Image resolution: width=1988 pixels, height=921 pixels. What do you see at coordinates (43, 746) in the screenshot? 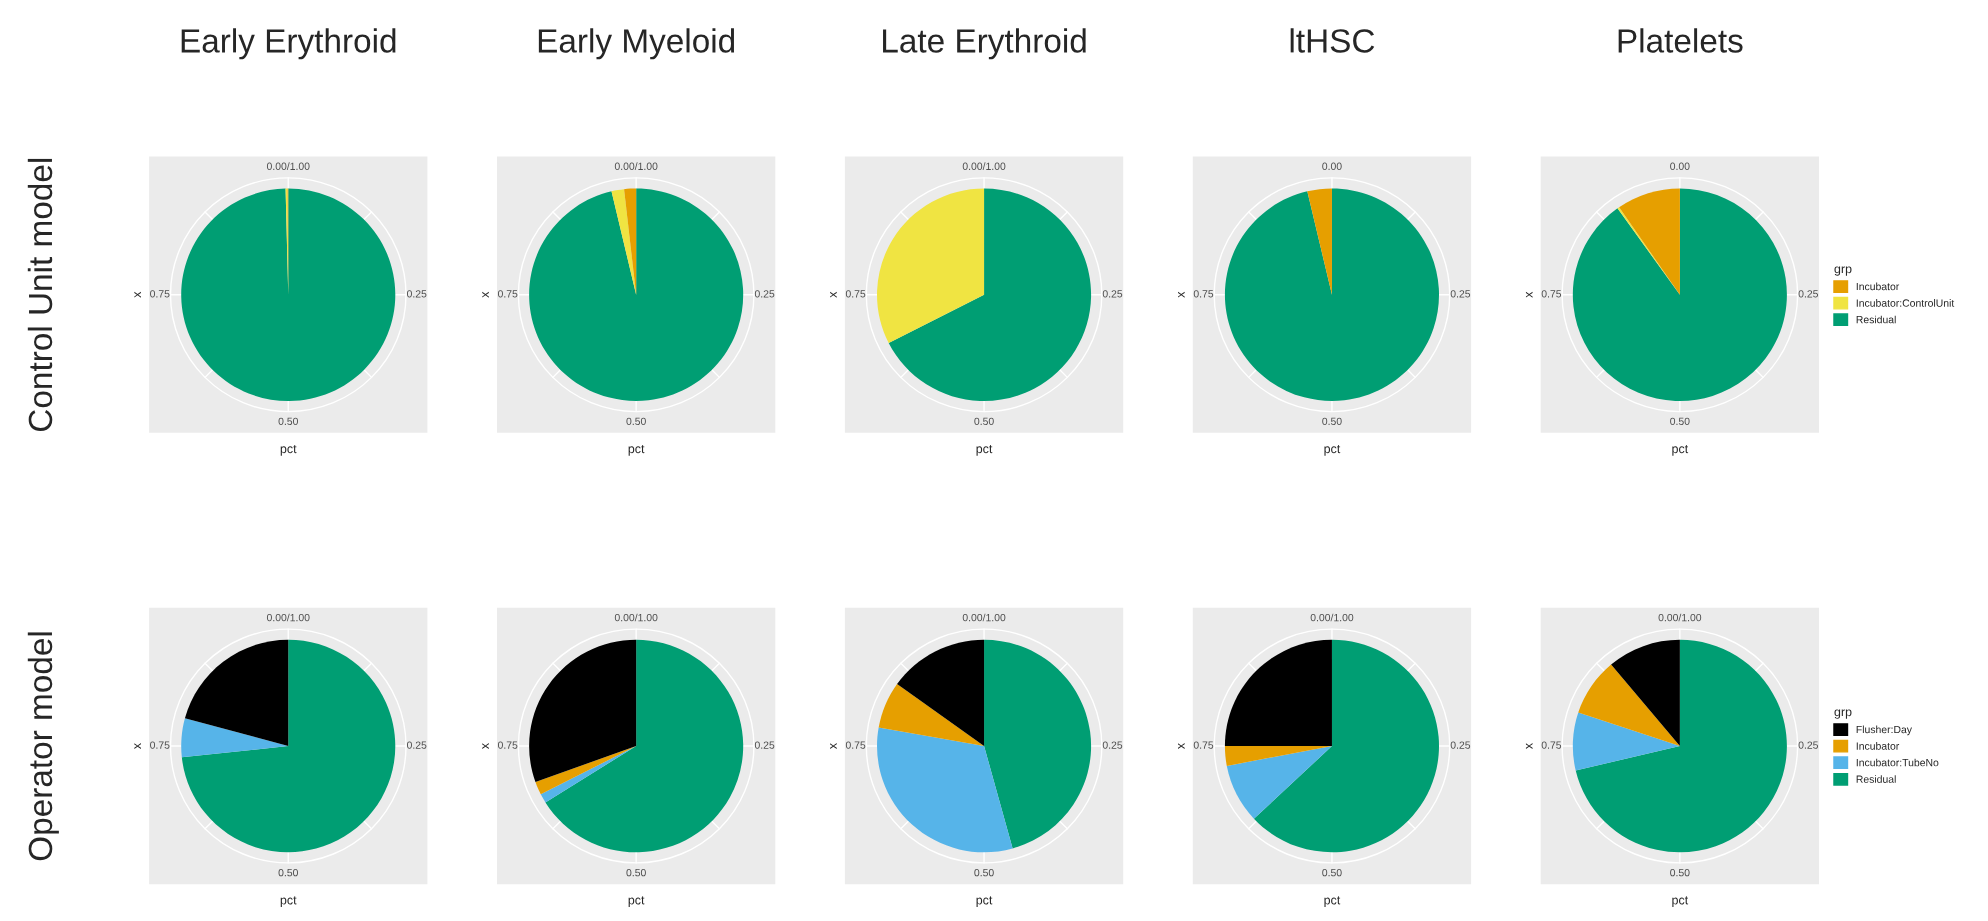
I see `text: Operator model` at bounding box center [43, 746].